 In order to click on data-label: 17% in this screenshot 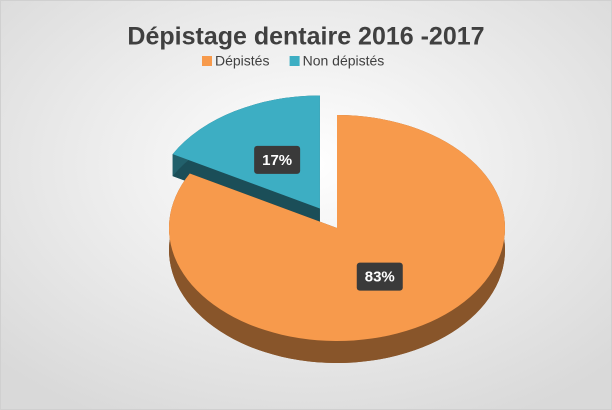, I will do `click(277, 160)`.